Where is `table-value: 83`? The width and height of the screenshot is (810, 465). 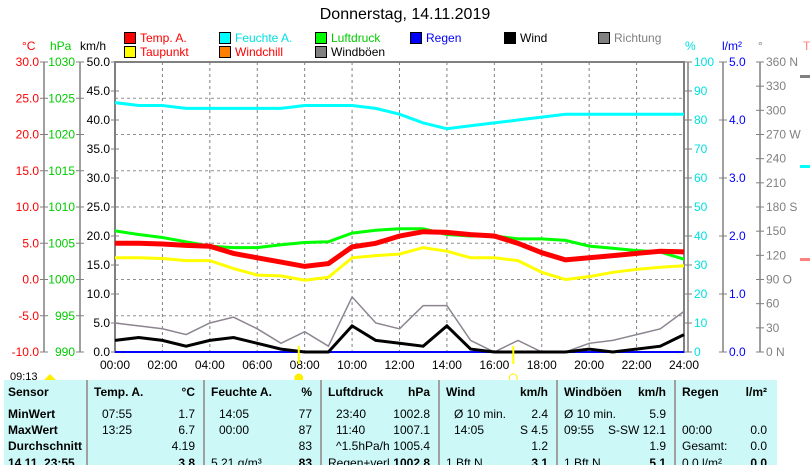
table-value: 83 is located at coordinates (305, 446).